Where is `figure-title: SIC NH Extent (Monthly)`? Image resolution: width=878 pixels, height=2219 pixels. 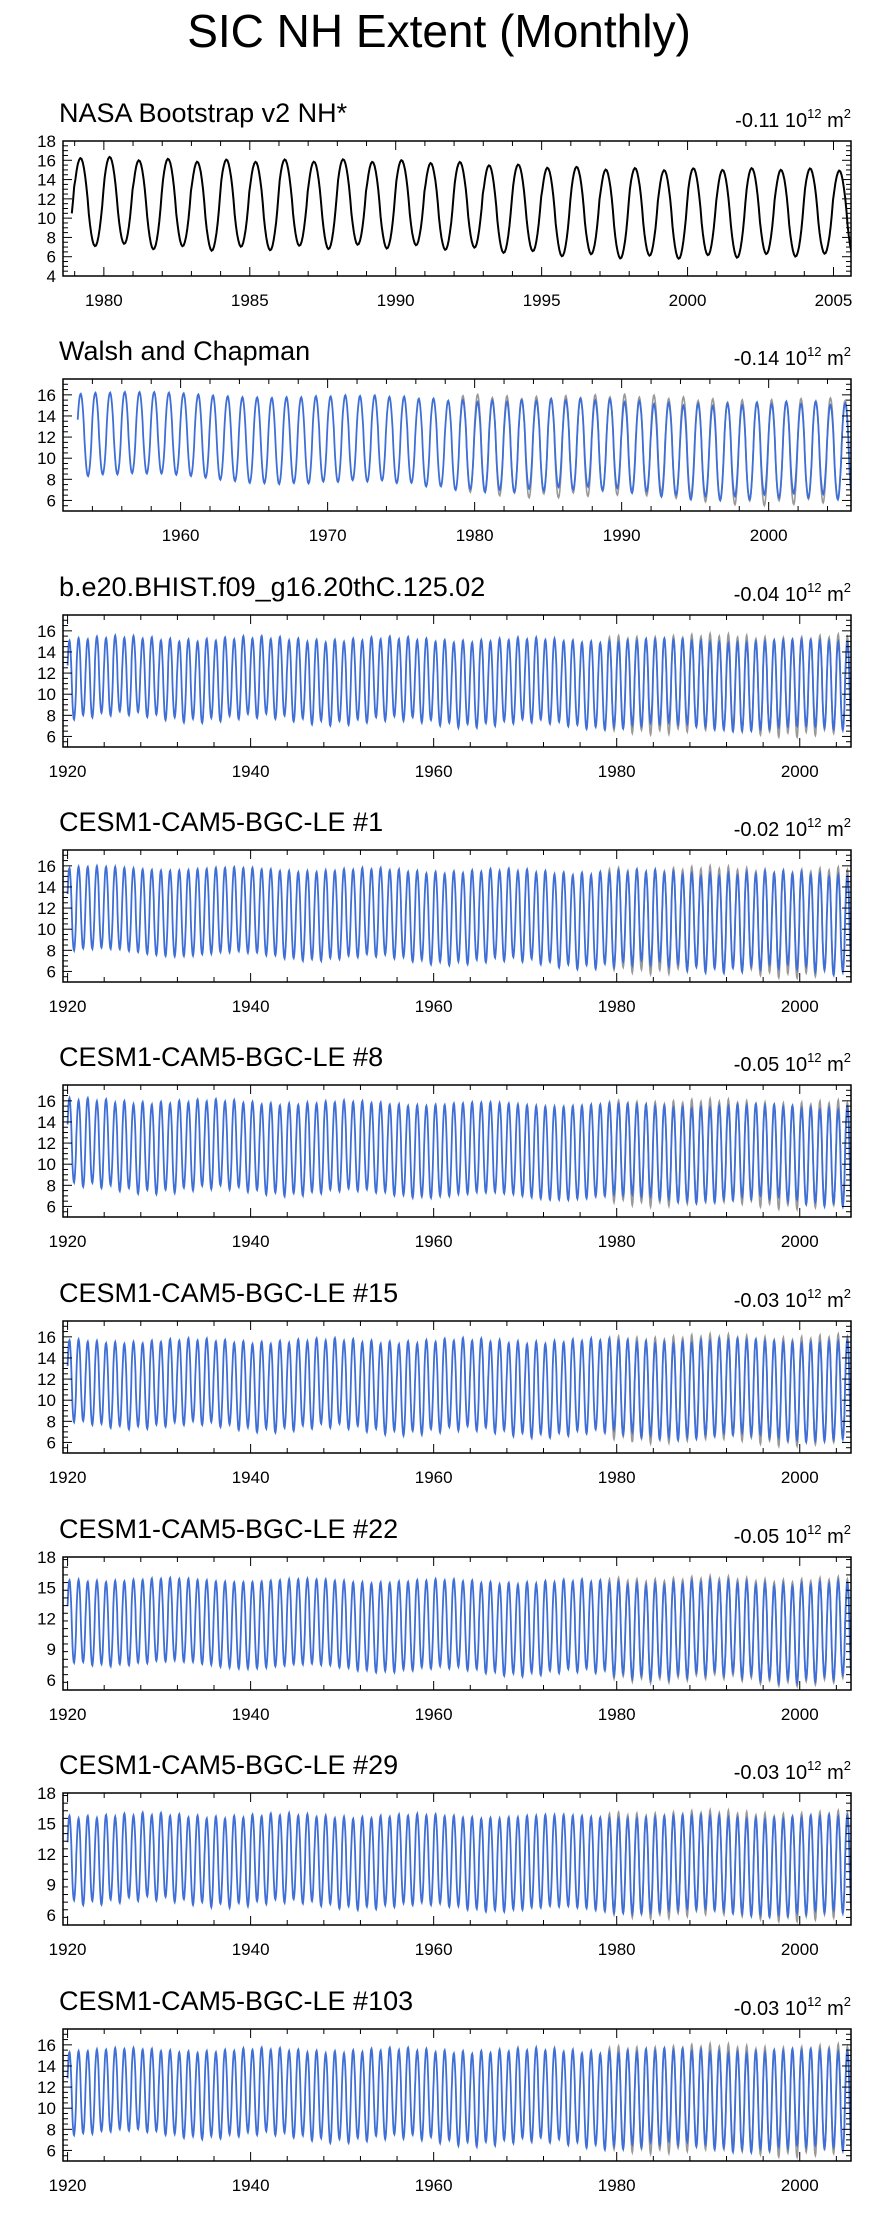 figure-title: SIC NH Extent (Monthly) is located at coordinates (439, 31).